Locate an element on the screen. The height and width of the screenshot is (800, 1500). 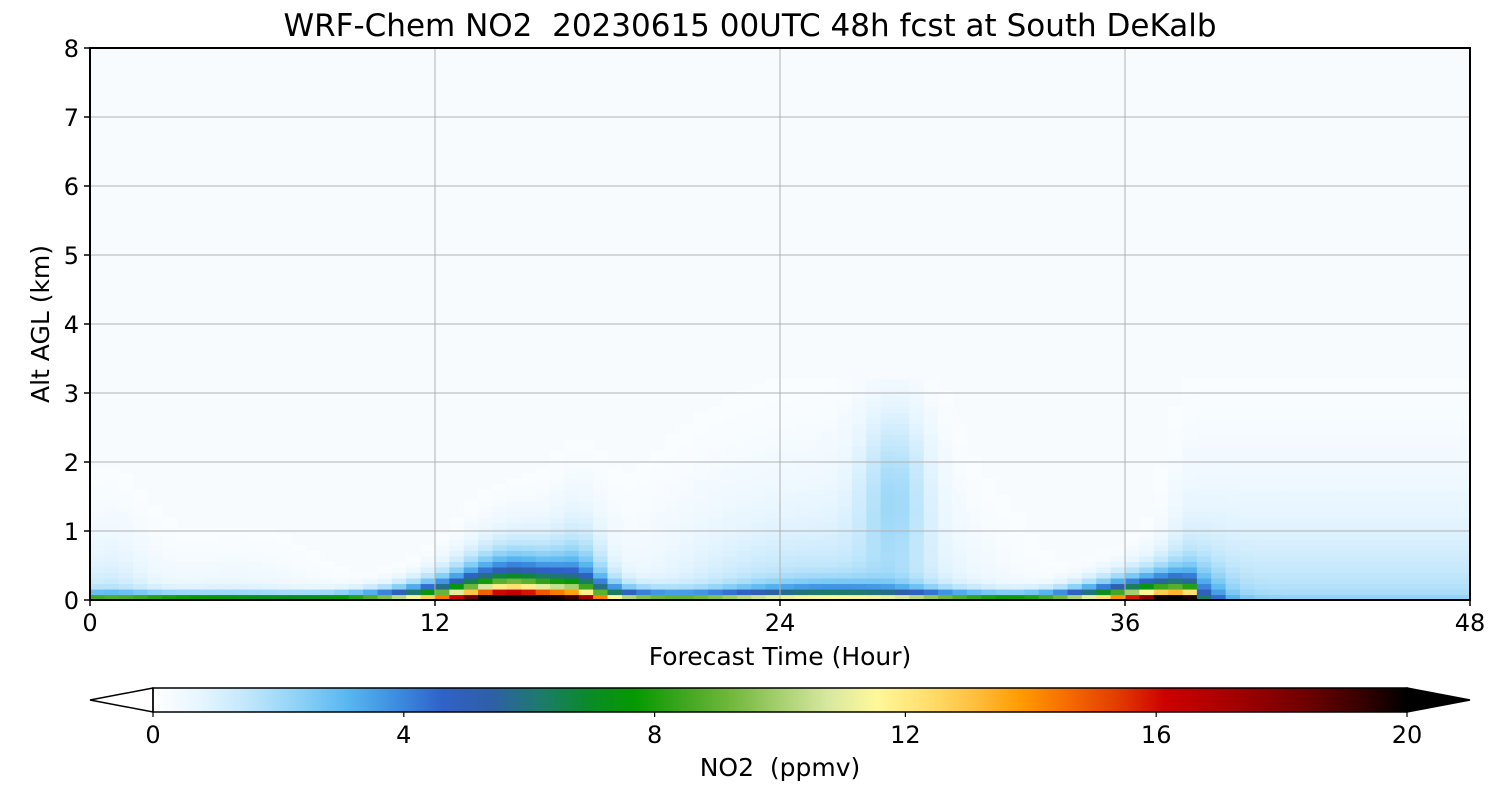
field-cell-1976 is located at coordinates (1291, 569).